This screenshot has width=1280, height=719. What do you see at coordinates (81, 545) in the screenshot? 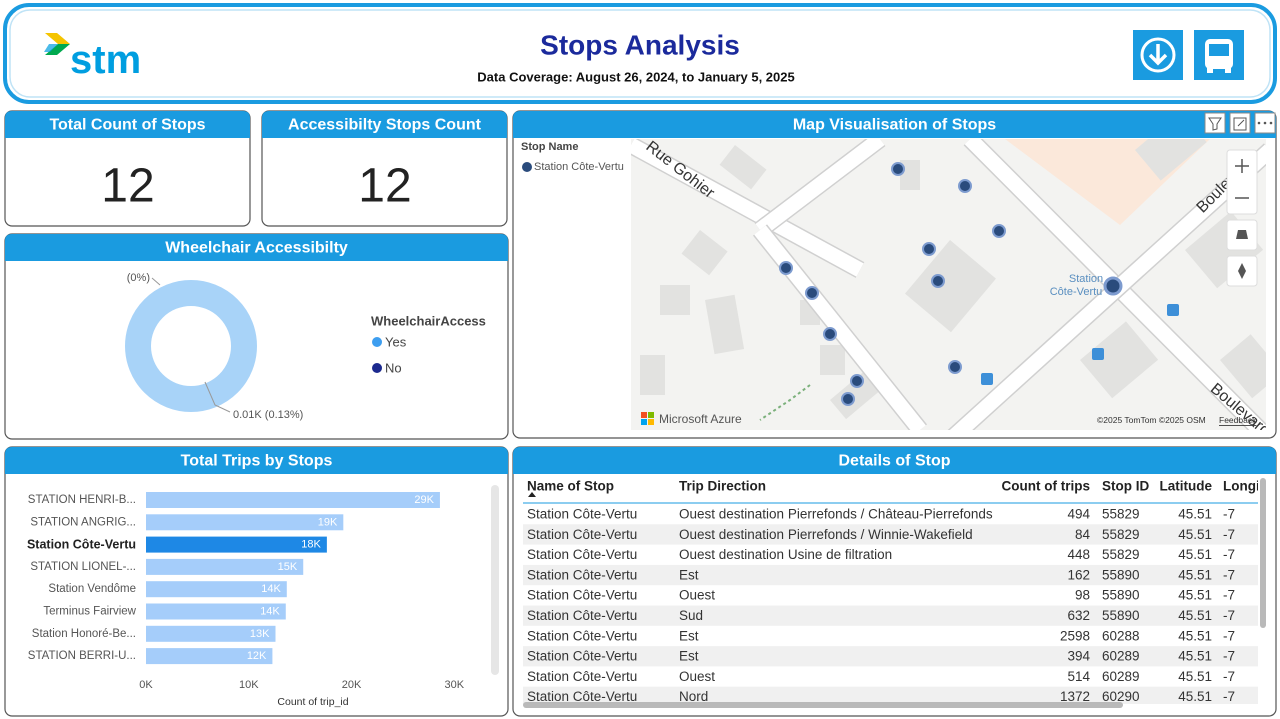
I see `category-label: Station Côte-Vertu` at bounding box center [81, 545].